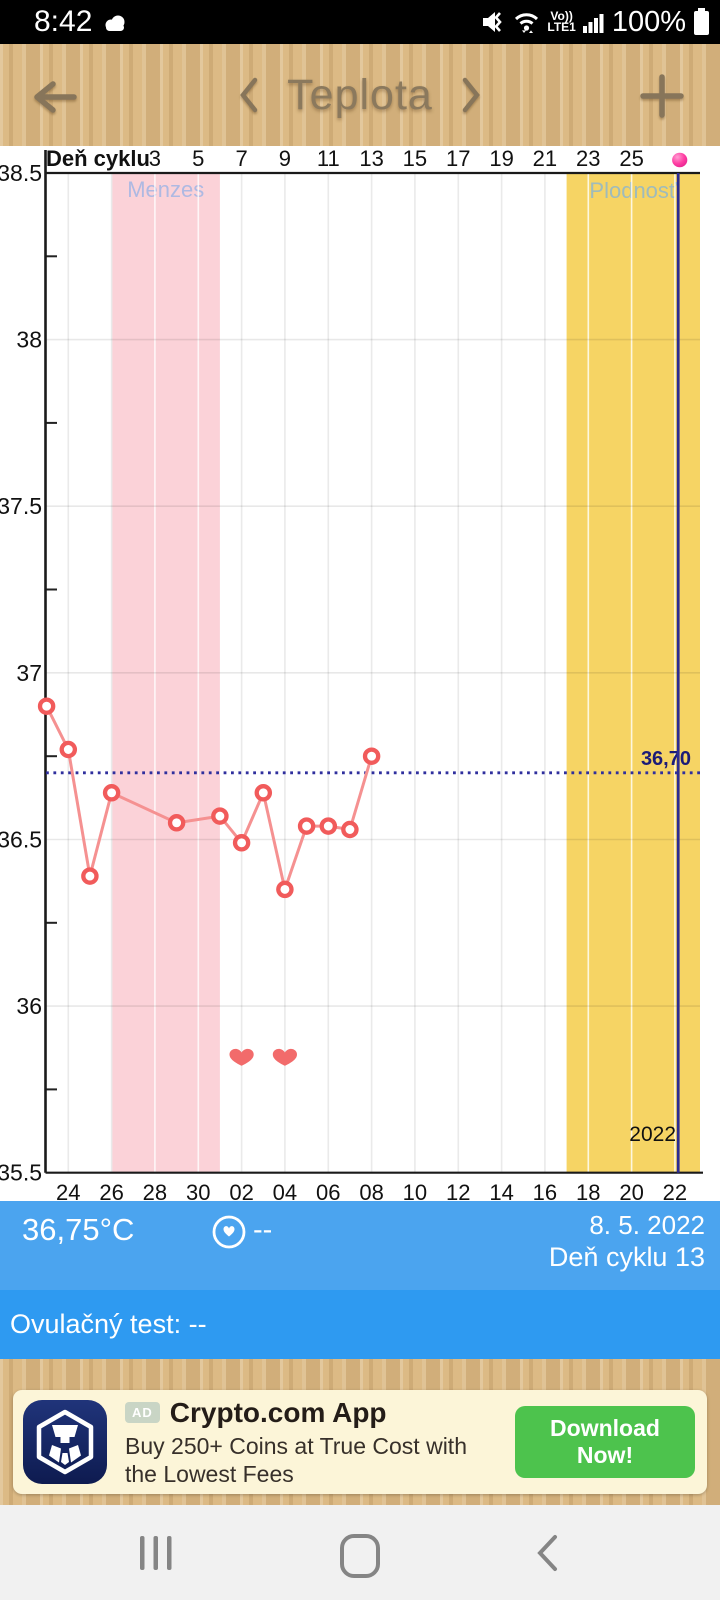  What do you see at coordinates (65, 1442) in the screenshot?
I see `crypto-app-icon` at bounding box center [65, 1442].